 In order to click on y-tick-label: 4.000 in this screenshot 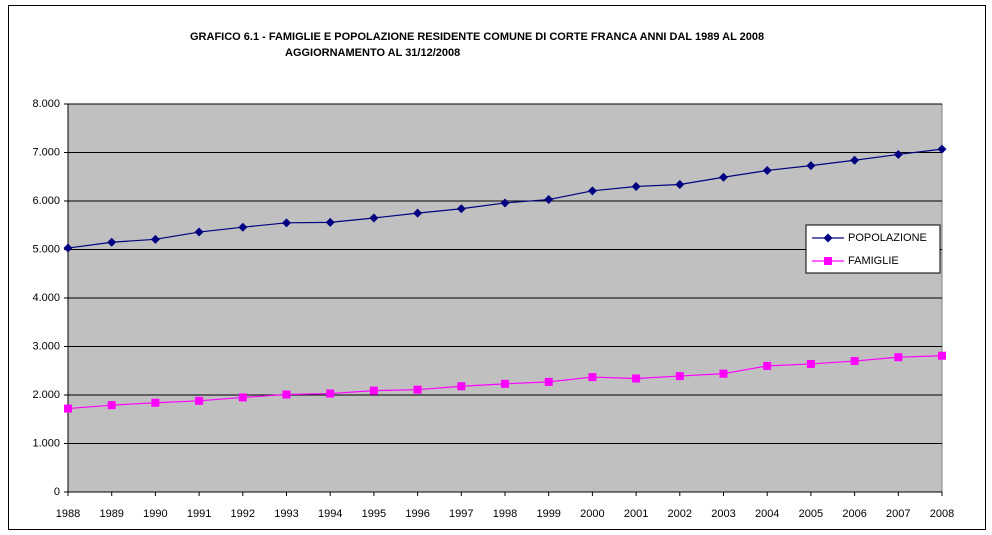, I will do `click(46, 298)`.